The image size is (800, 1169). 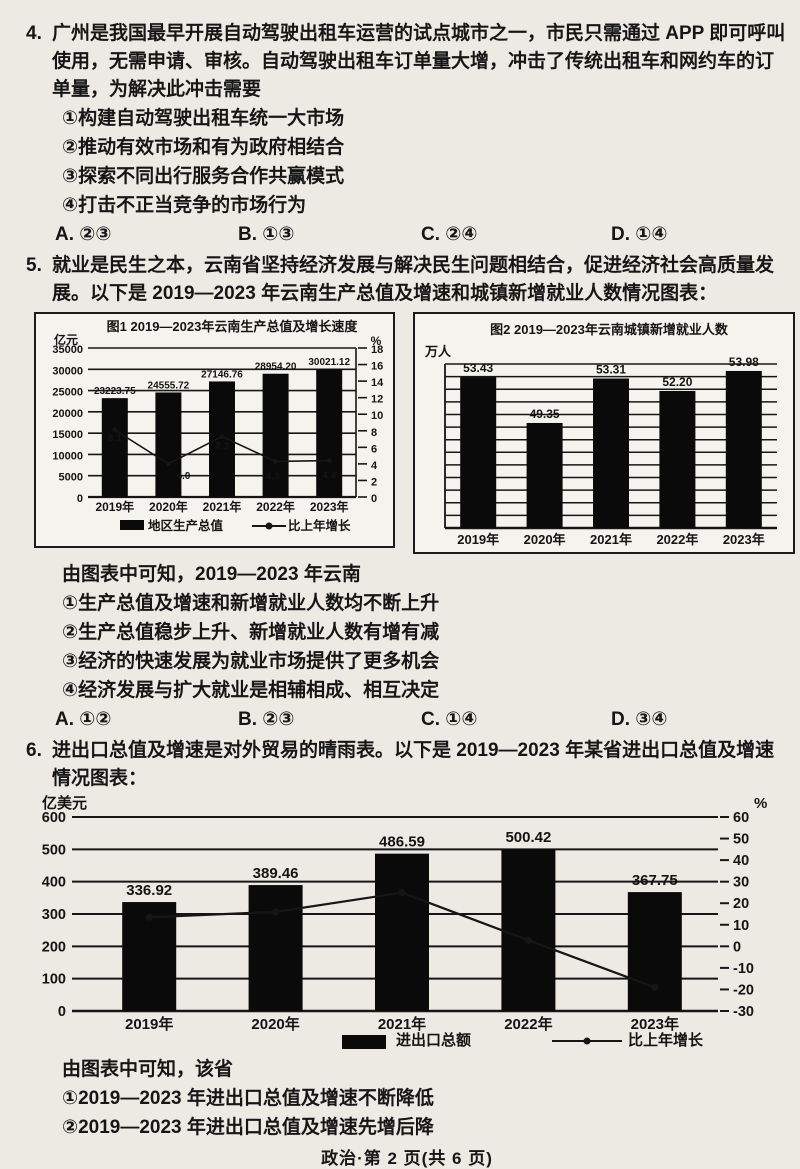 What do you see at coordinates (66, 339) in the screenshot?
I see `svg-text: 亿元` at bounding box center [66, 339].